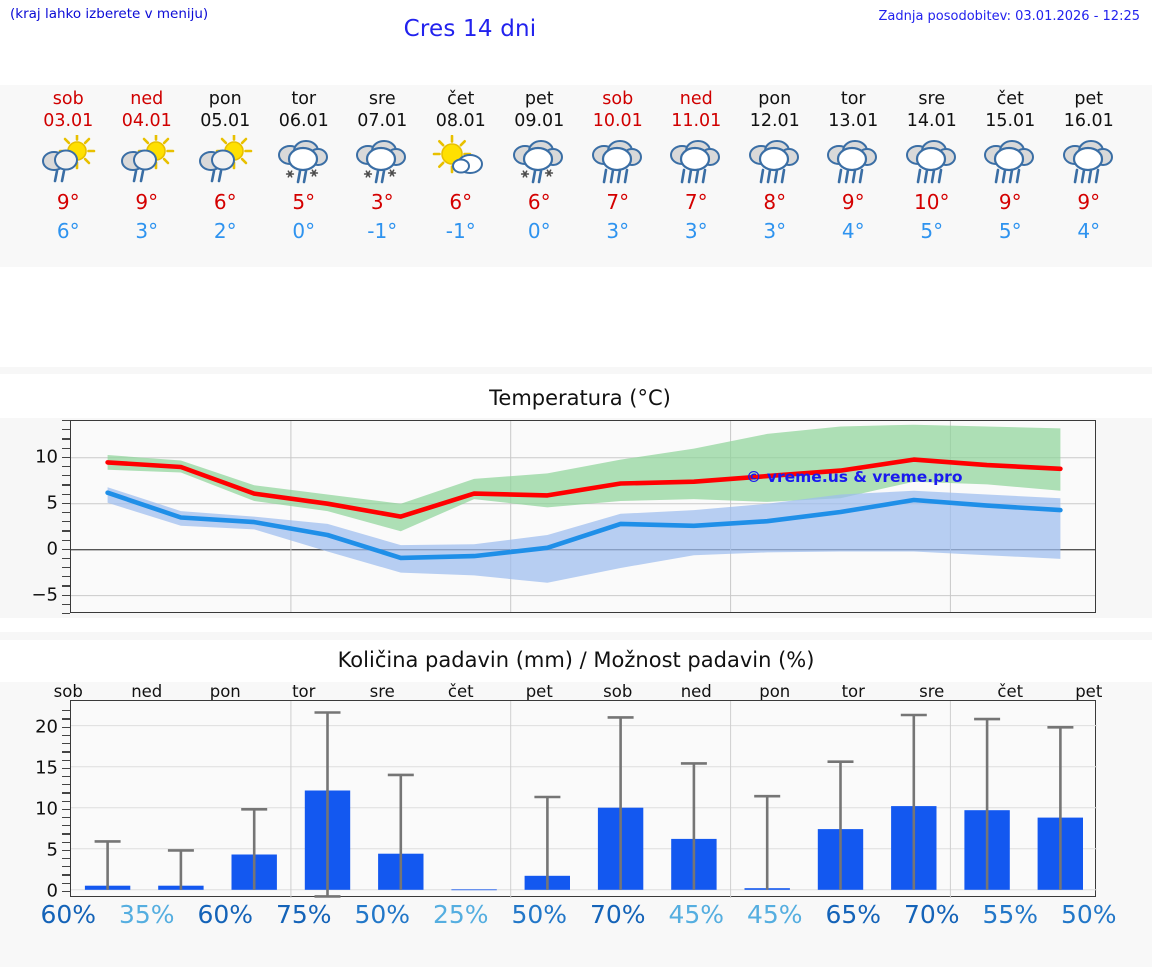 This screenshot has height=975, width=1152. I want to click on day-column: sre 14.01 10° 5°, so click(932, 176).